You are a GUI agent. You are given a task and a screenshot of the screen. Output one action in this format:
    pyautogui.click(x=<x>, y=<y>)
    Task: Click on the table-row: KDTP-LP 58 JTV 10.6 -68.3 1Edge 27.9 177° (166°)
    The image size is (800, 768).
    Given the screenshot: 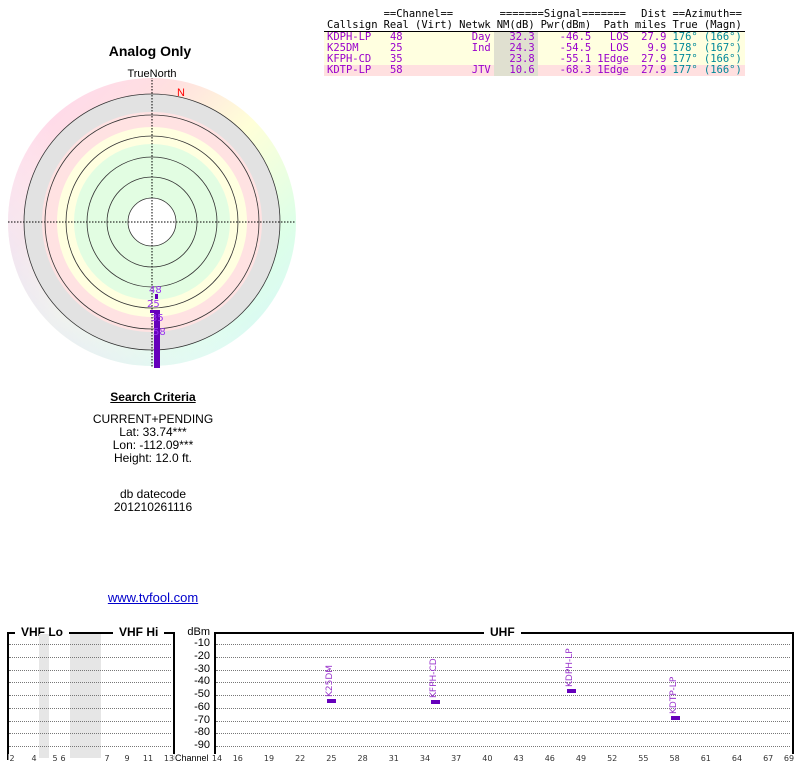 What is the action you would take?
    pyautogui.click(x=535, y=70)
    